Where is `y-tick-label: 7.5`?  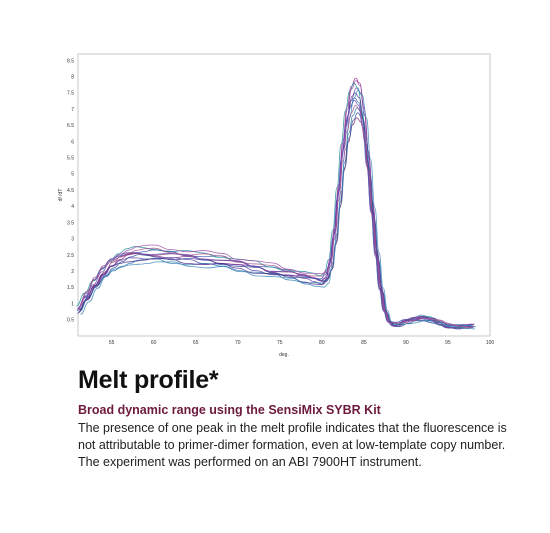 y-tick-label: 7.5 is located at coordinates (70, 94).